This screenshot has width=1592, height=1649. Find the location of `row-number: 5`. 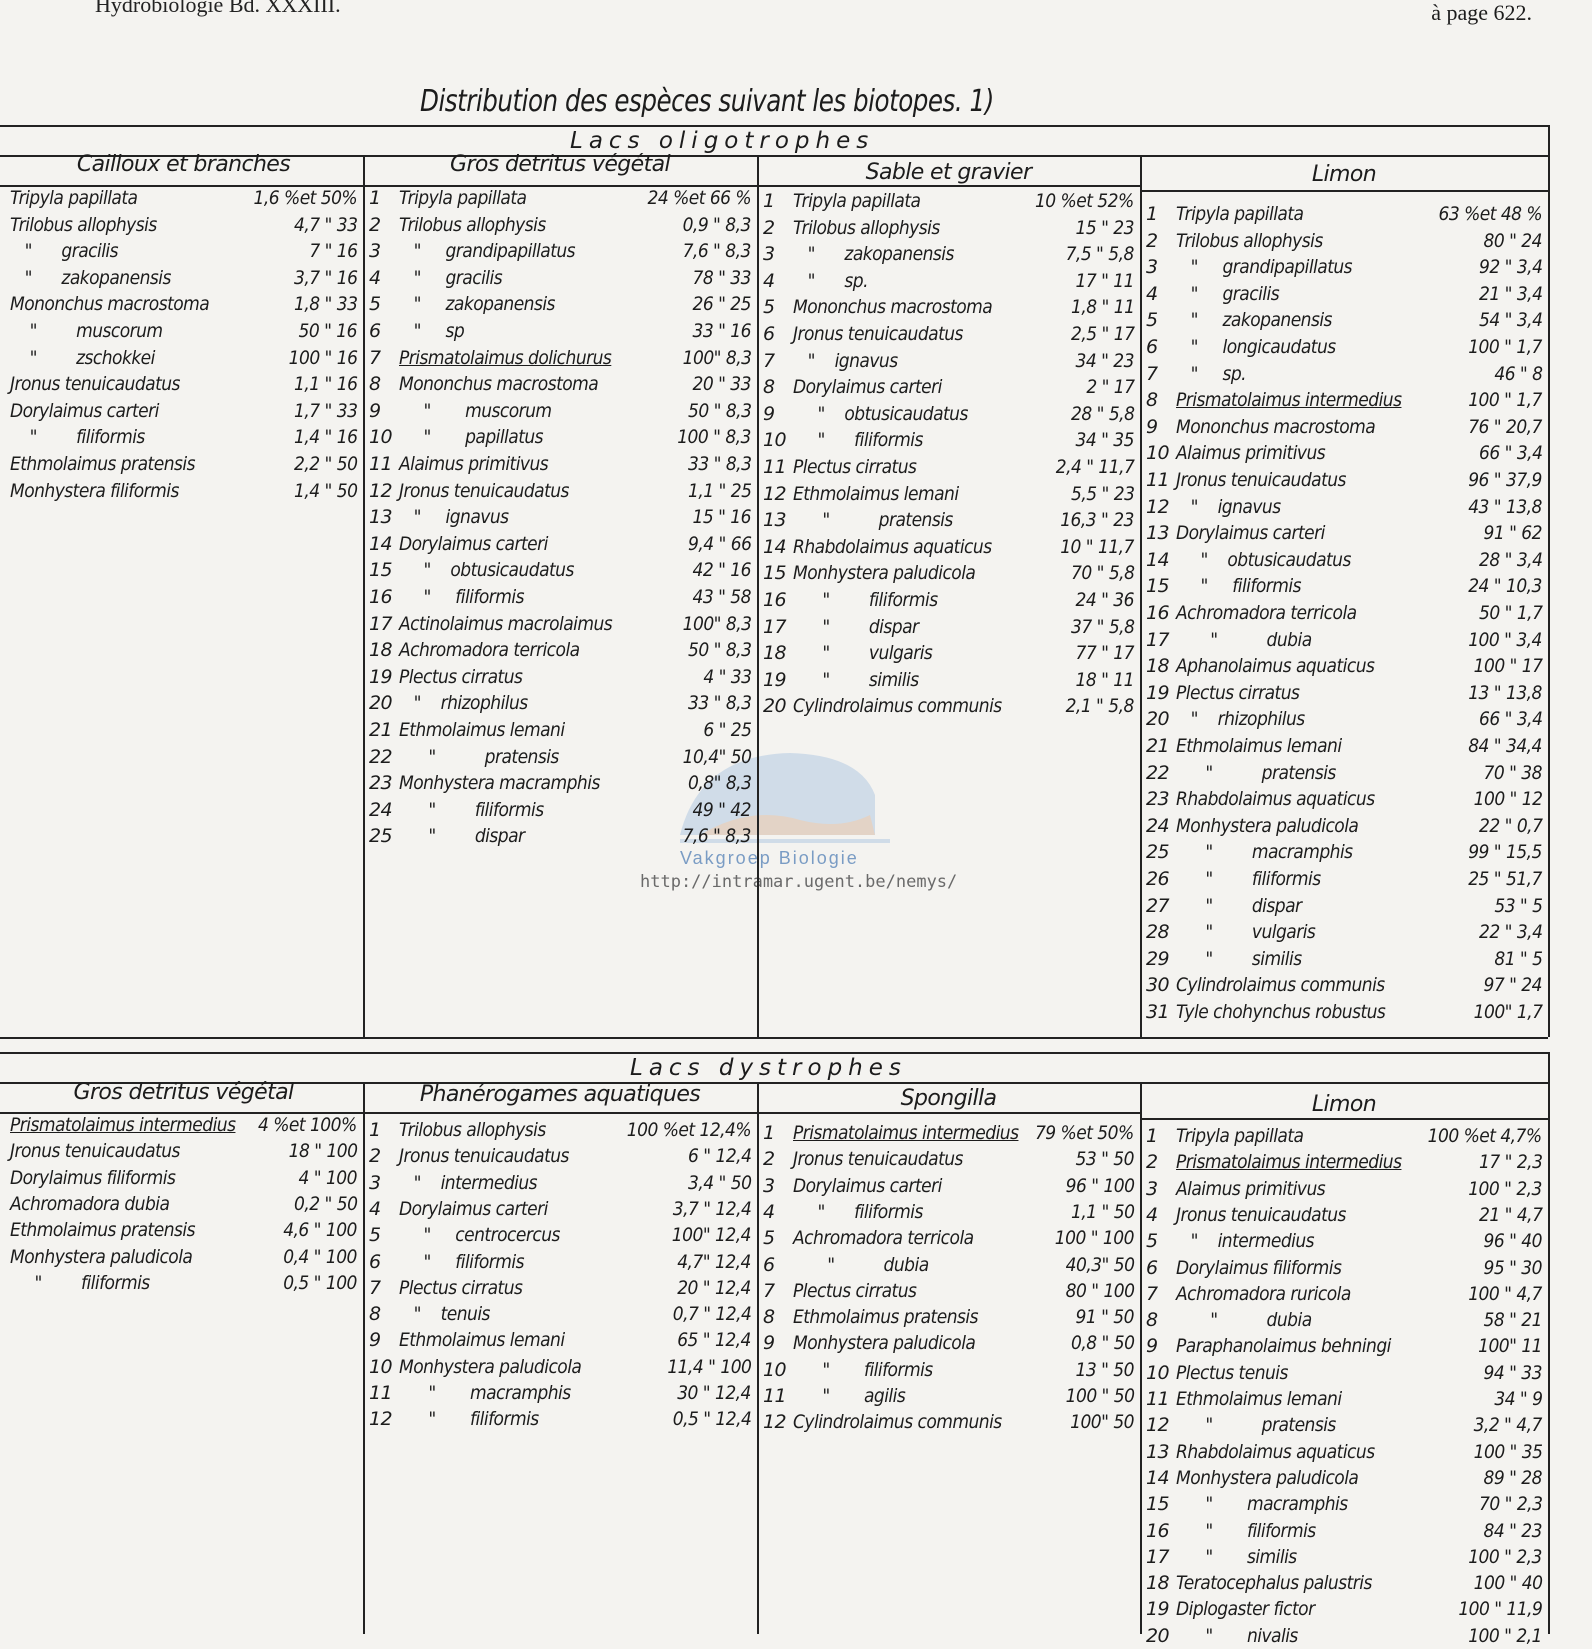

row-number: 5 is located at coordinates (375, 1235).